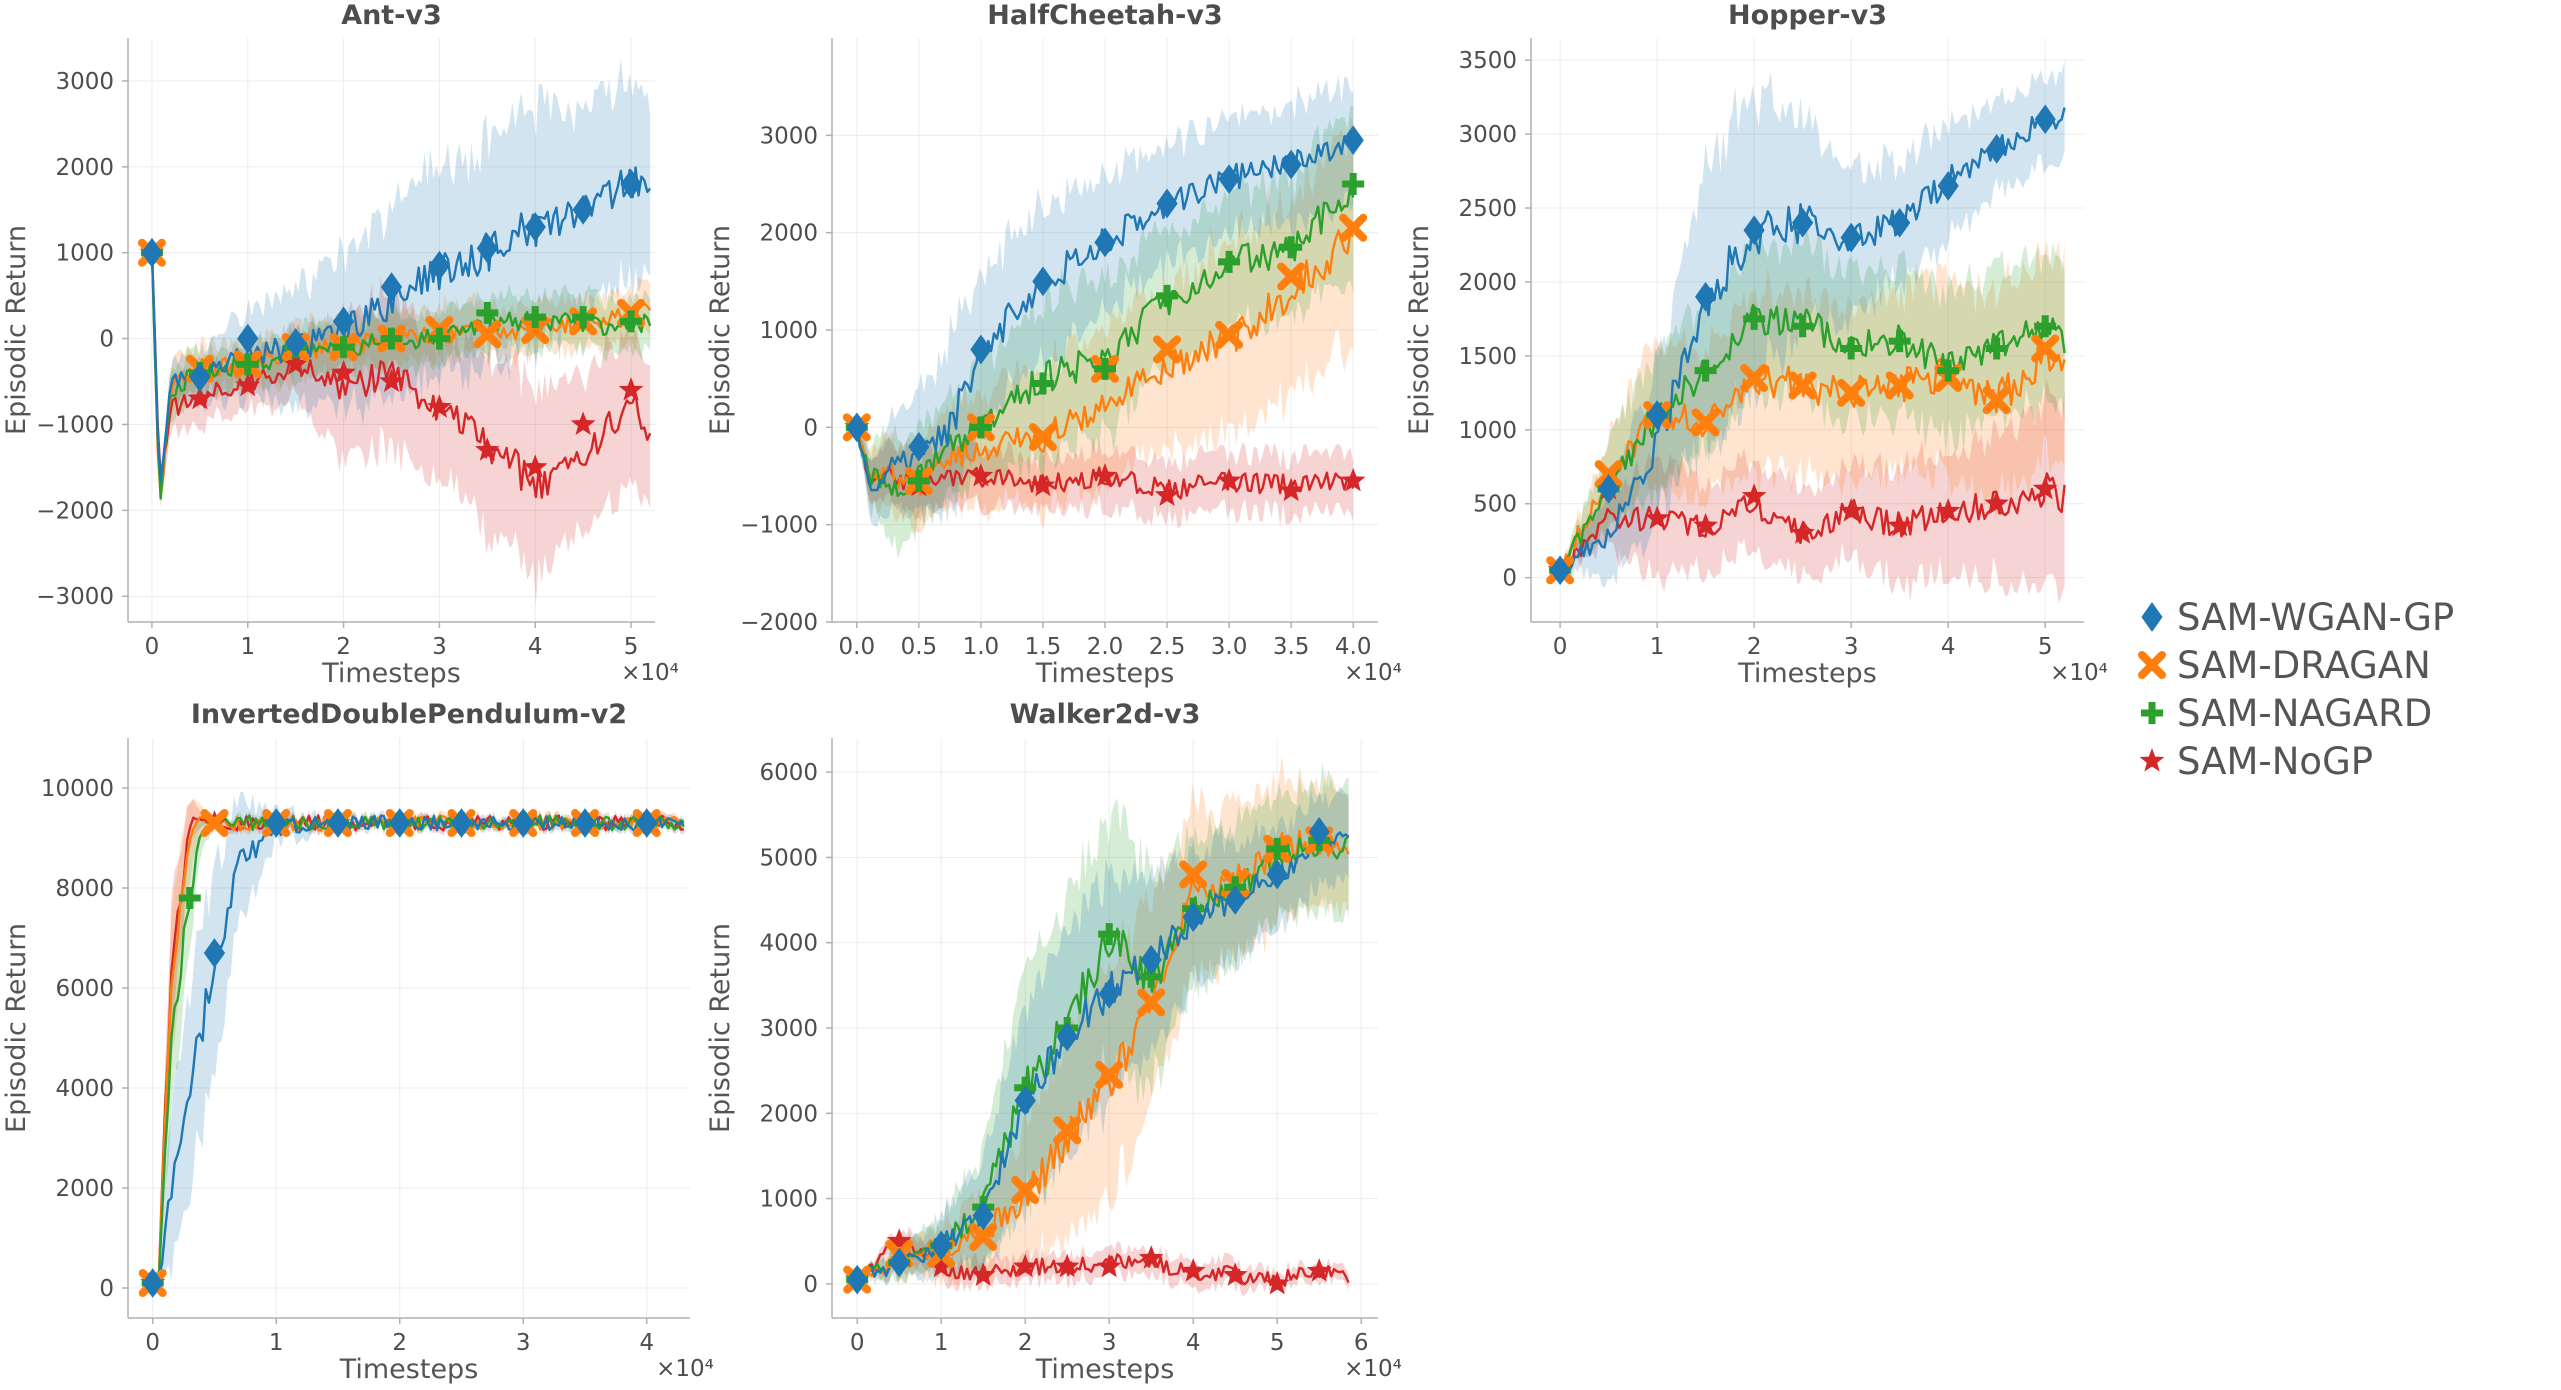 This screenshot has width=2561, height=1390. I want to click on x-tick-label: 3.0, so click(1229, 647).